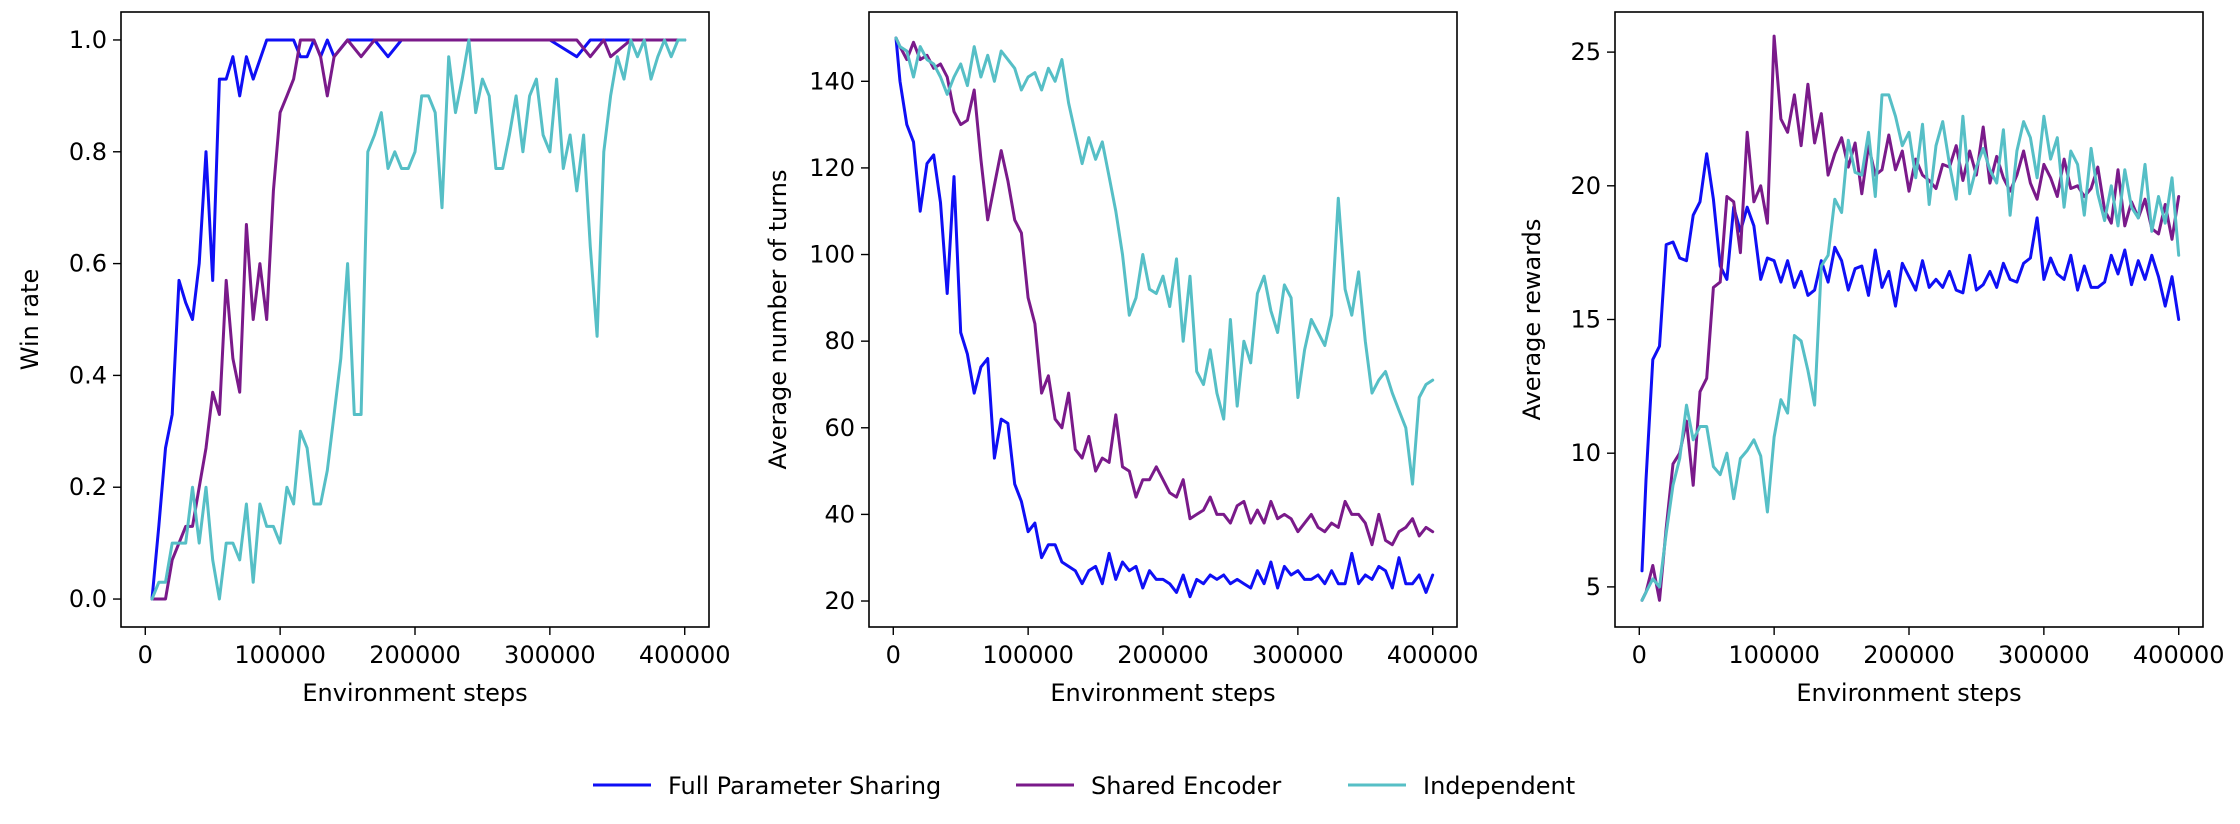 The width and height of the screenshot is (2240, 824). What do you see at coordinates (1585, 52) in the screenshot?
I see `y-tick-label: 25` at bounding box center [1585, 52].